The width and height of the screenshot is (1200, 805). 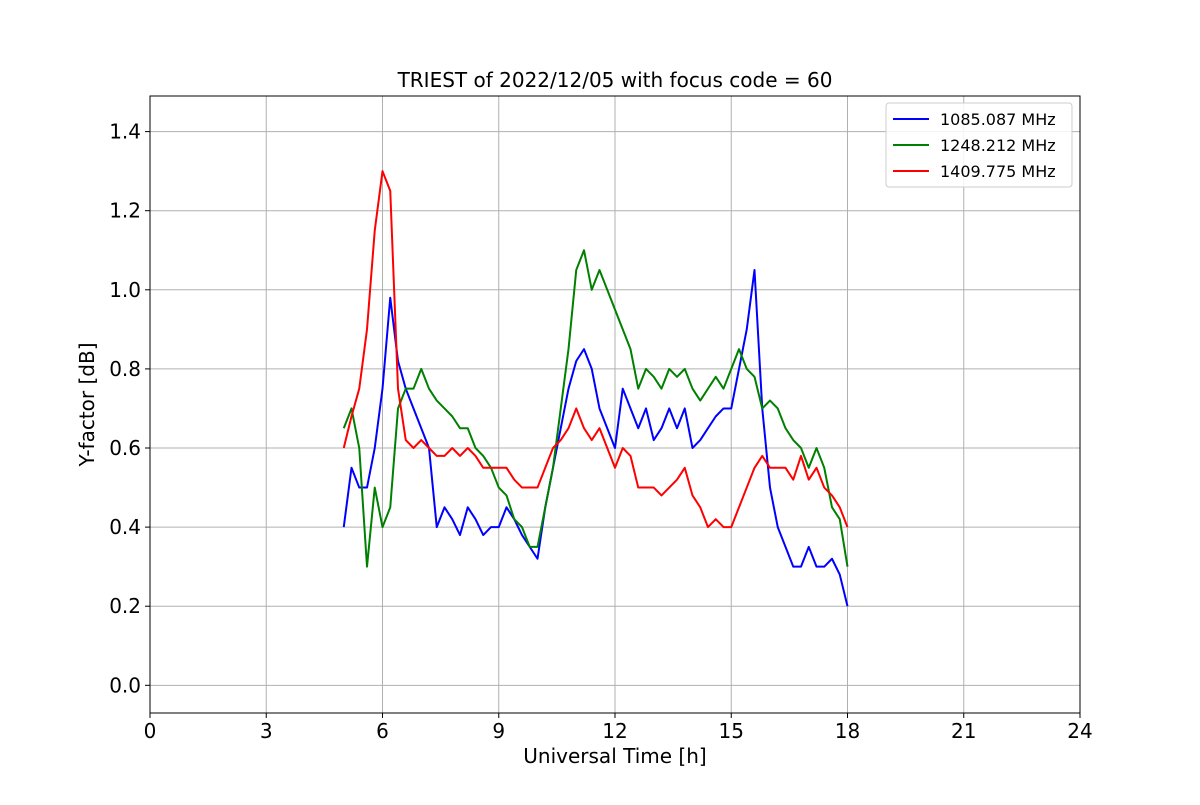 What do you see at coordinates (998, 119) in the screenshot?
I see `legend-label: 1085.087 MHz` at bounding box center [998, 119].